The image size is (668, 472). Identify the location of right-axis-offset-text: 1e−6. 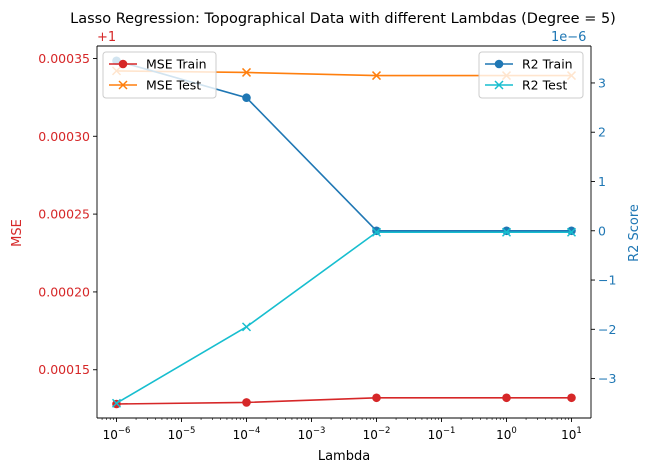
(568, 37).